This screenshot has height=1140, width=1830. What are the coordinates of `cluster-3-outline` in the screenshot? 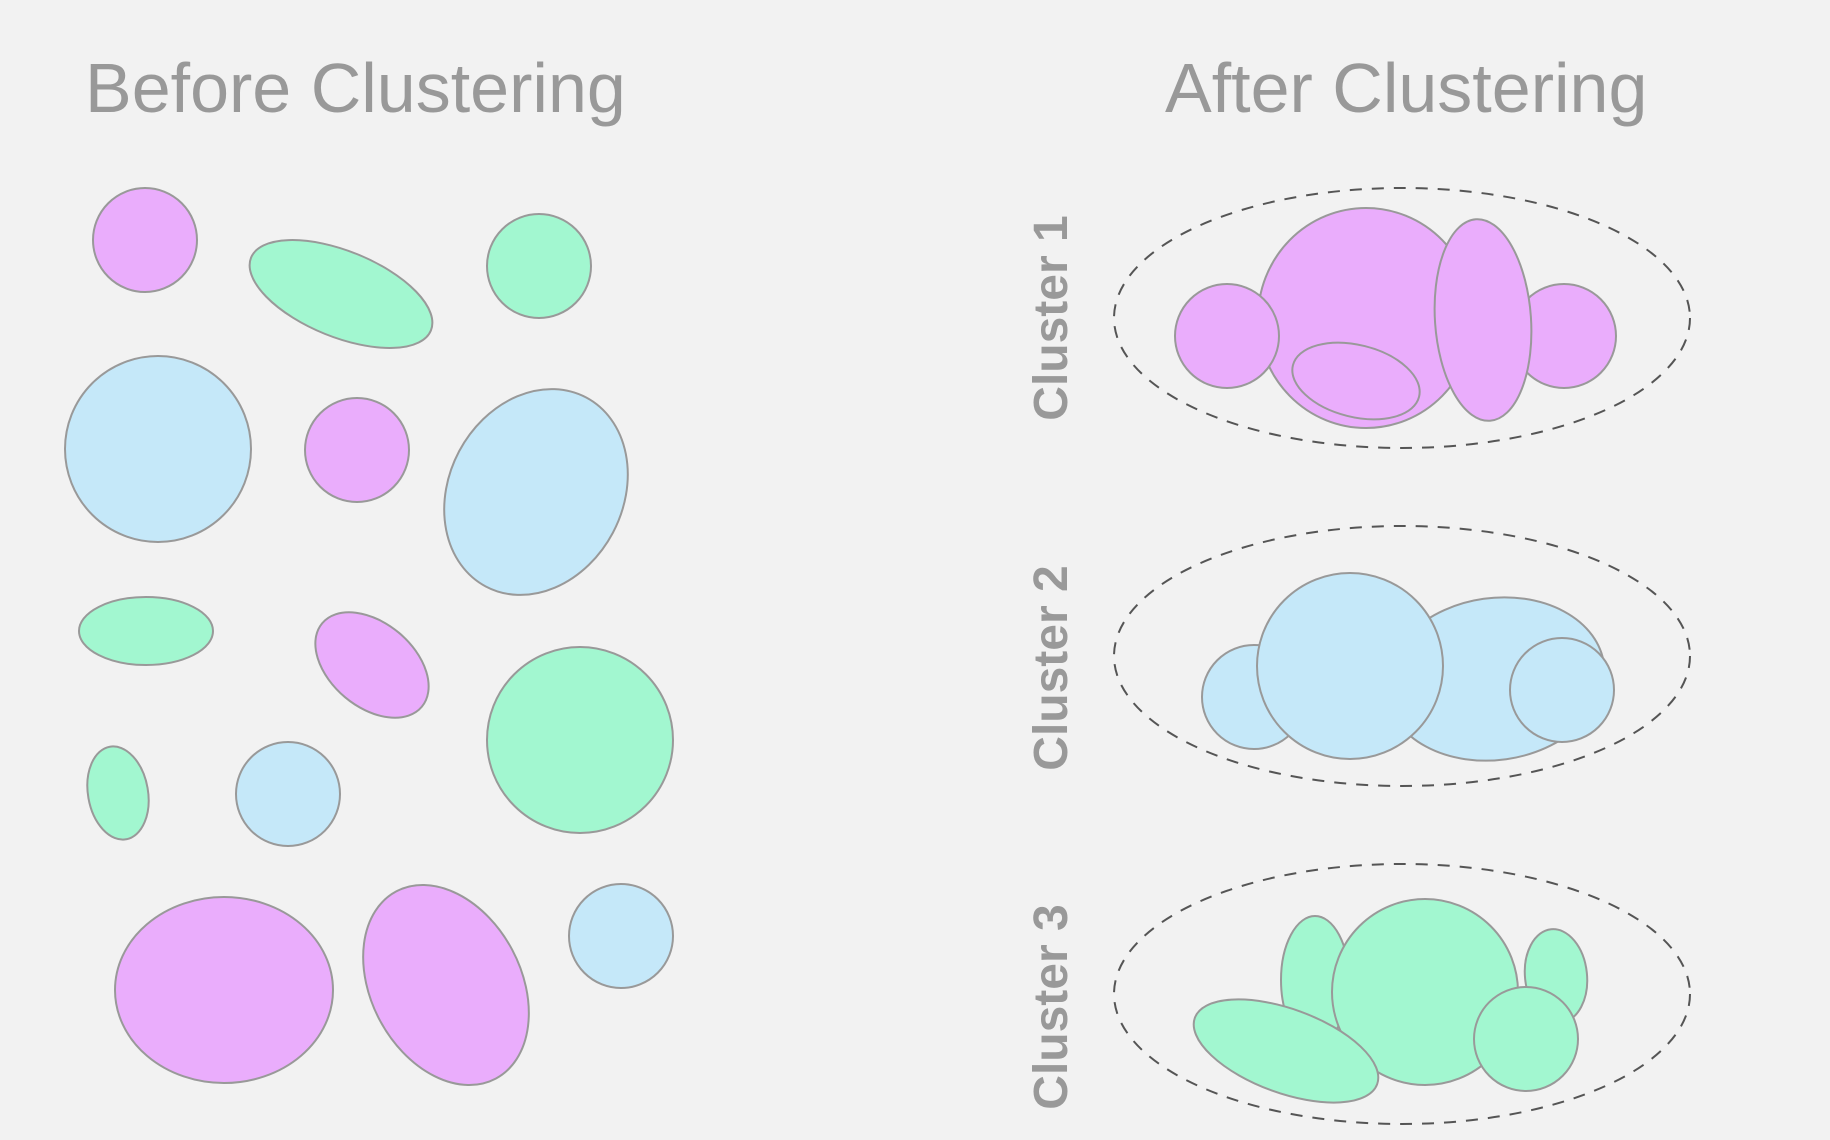 It's located at (1402, 994).